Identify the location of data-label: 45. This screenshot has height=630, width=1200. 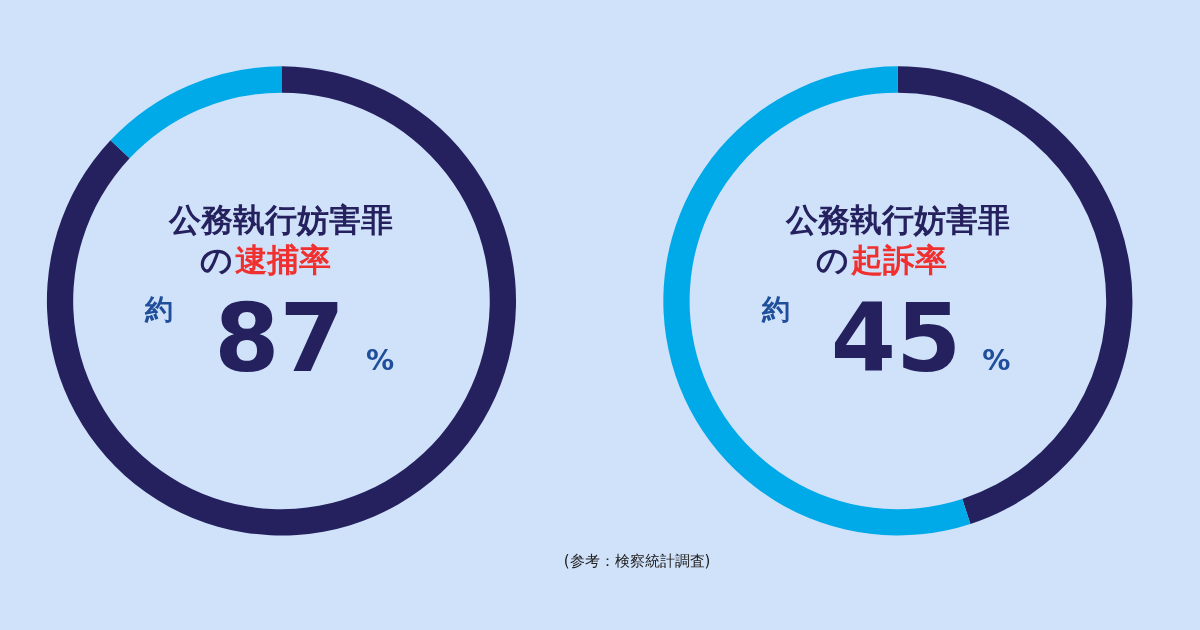
(896, 339).